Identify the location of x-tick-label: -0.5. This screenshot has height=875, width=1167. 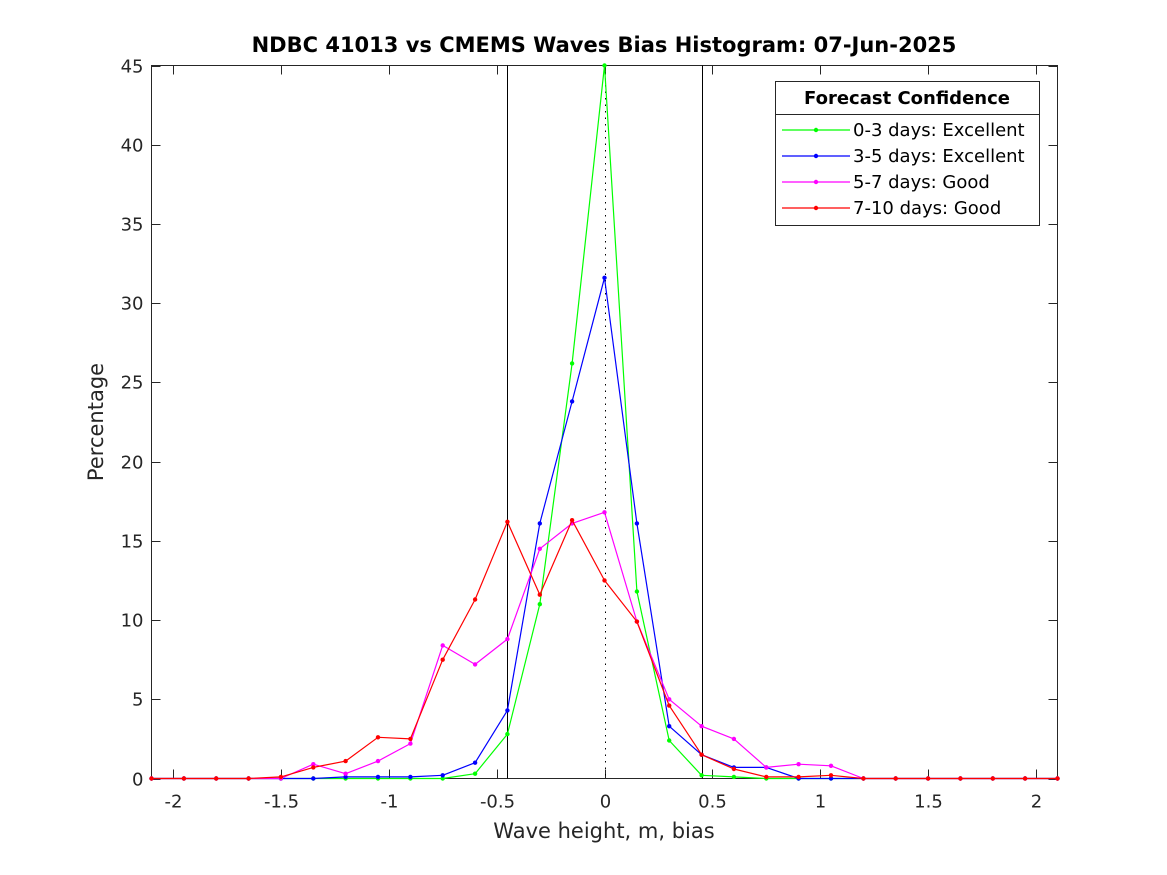
(497, 802).